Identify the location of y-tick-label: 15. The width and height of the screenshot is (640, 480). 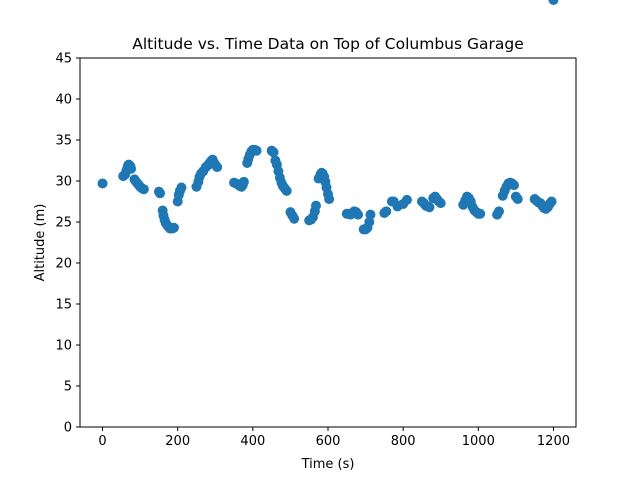
(63, 305).